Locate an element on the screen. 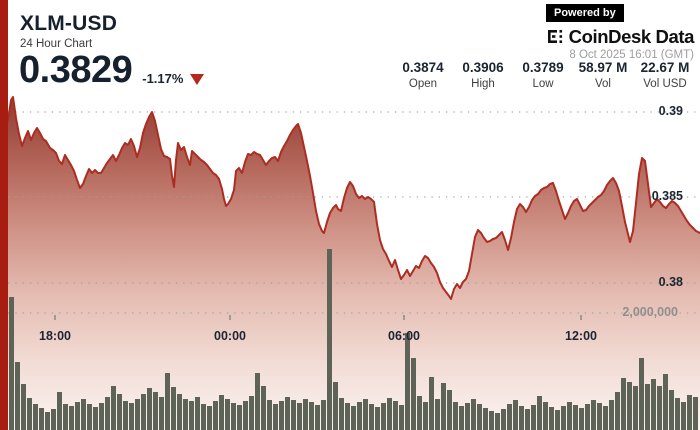 The width and height of the screenshot is (700, 430). left-accent-bar is located at coordinates (4, 215).